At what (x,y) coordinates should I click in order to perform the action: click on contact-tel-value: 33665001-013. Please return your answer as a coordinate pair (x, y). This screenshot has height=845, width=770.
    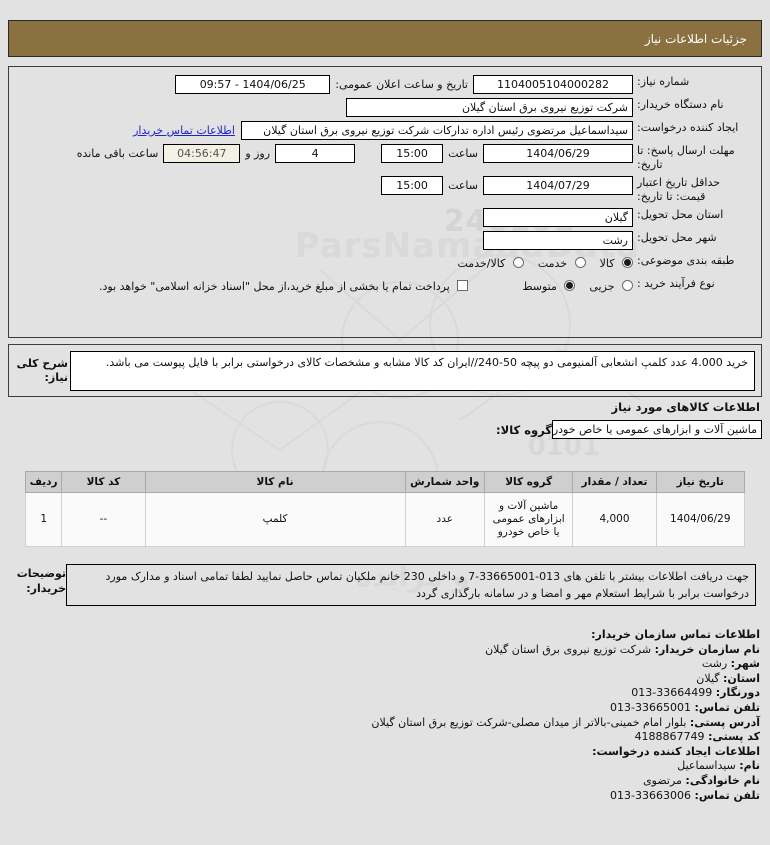
    Looking at the image, I should click on (651, 707).